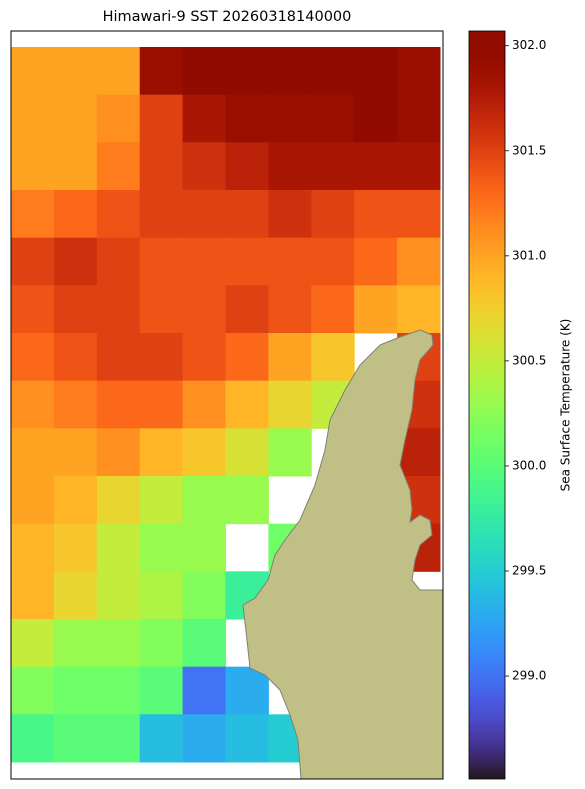 The width and height of the screenshot is (585, 789). What do you see at coordinates (529, 150) in the screenshot?
I see `colorbar-tick-label: 301.5` at bounding box center [529, 150].